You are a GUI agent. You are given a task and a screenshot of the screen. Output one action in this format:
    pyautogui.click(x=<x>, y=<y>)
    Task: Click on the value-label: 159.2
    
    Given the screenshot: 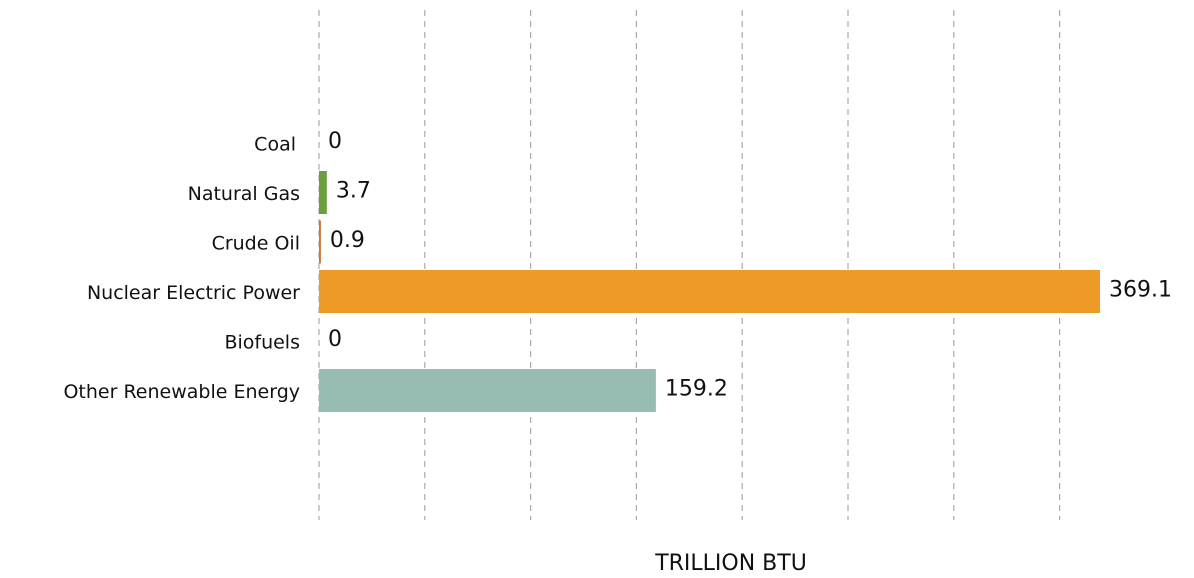 What is the action you would take?
    pyautogui.click(x=696, y=389)
    